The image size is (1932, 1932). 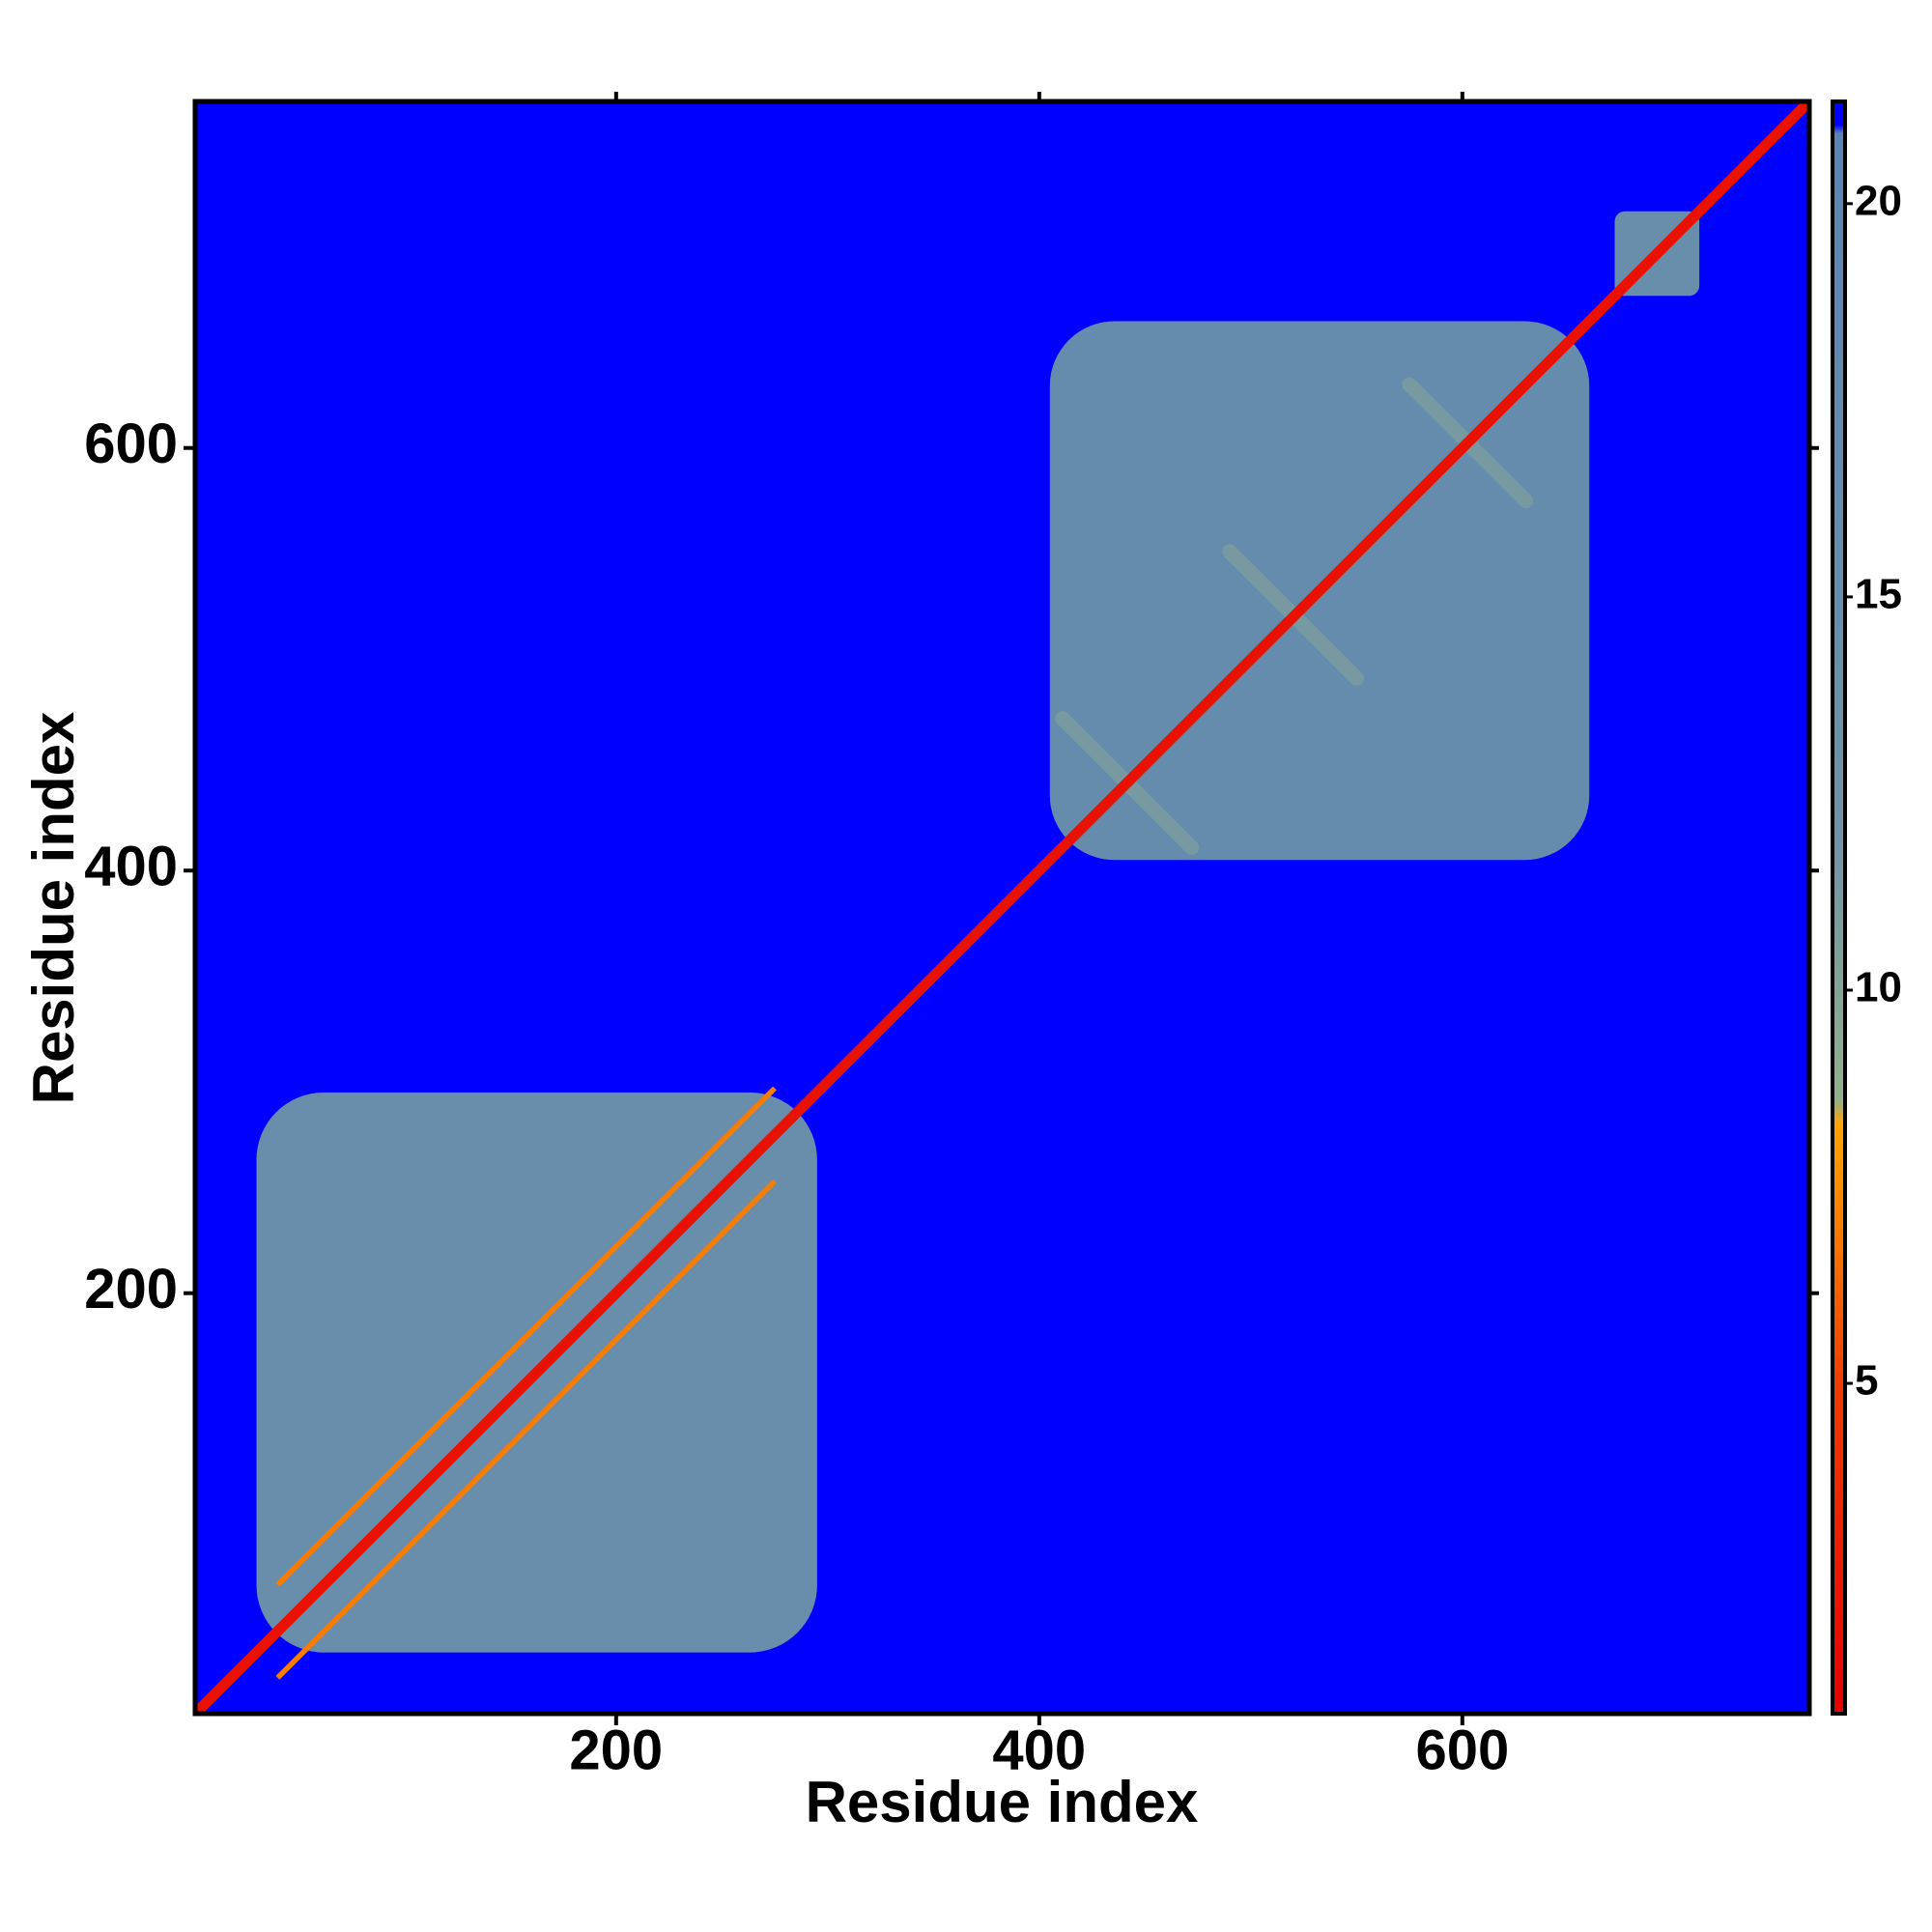 I want to click on colorbar-tick-label: 20, so click(x=1878, y=200).